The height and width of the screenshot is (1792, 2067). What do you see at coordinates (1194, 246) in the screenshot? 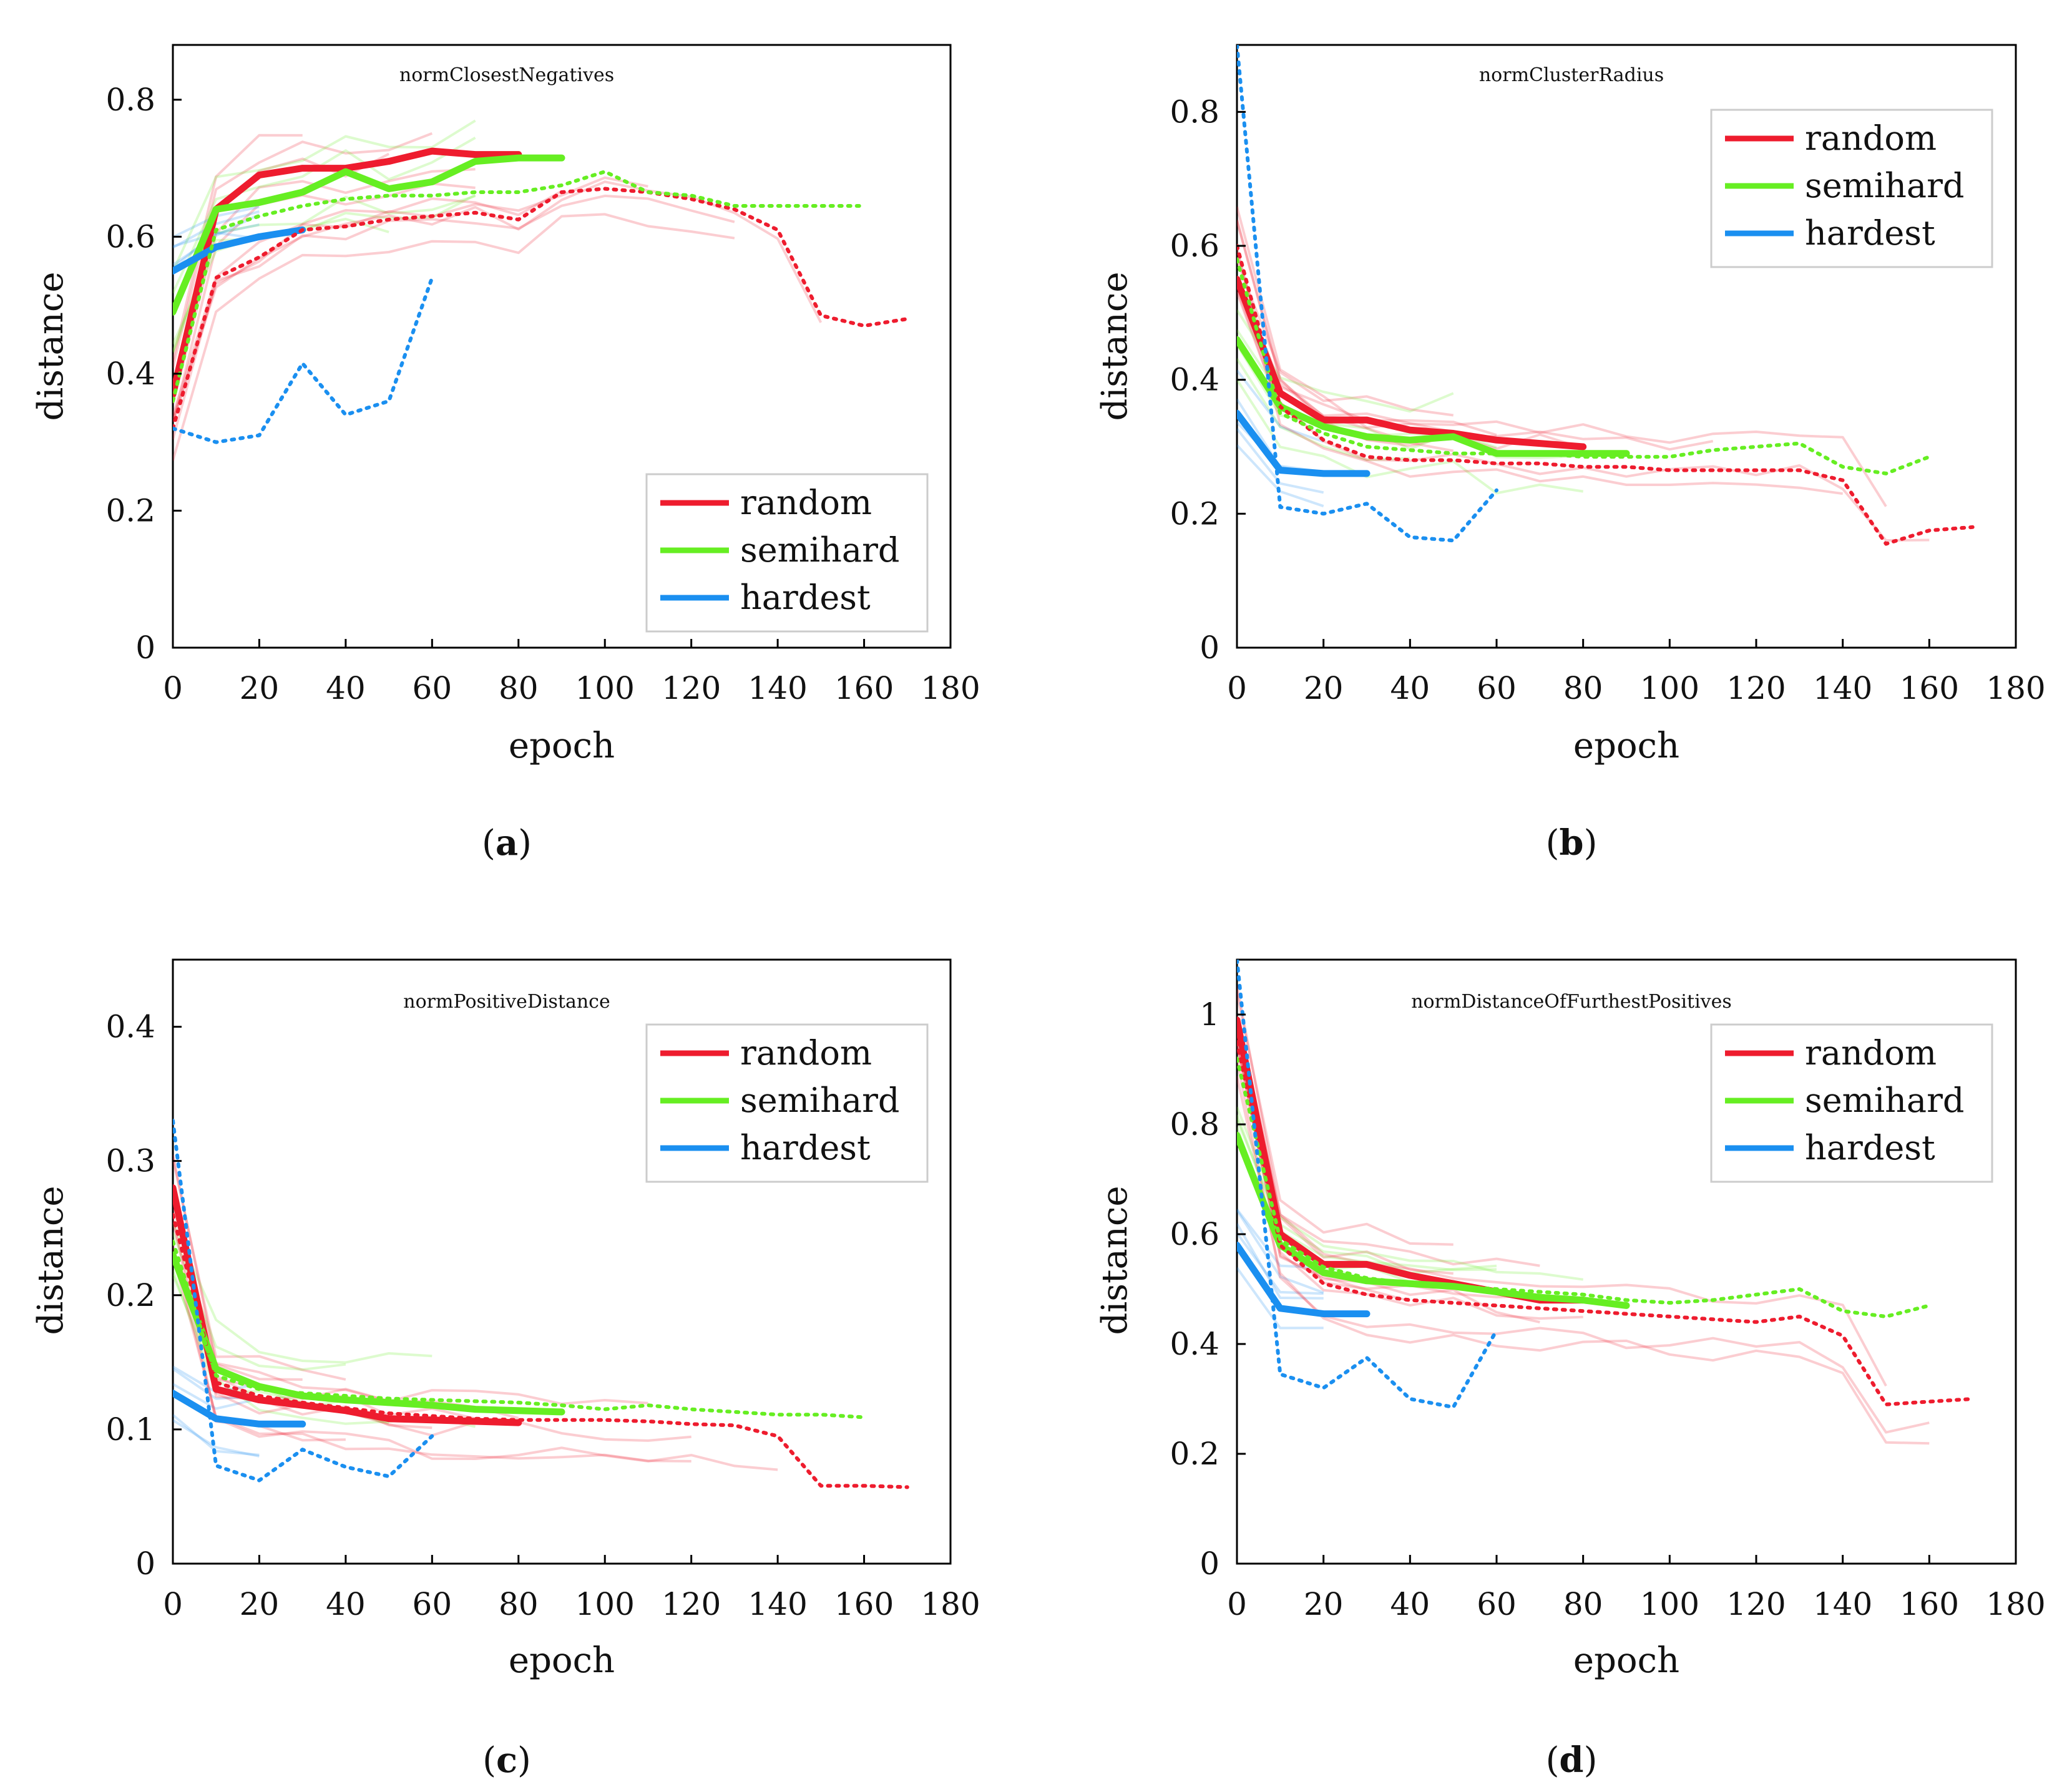
I see `y-tick-label: 0.6` at bounding box center [1194, 246].